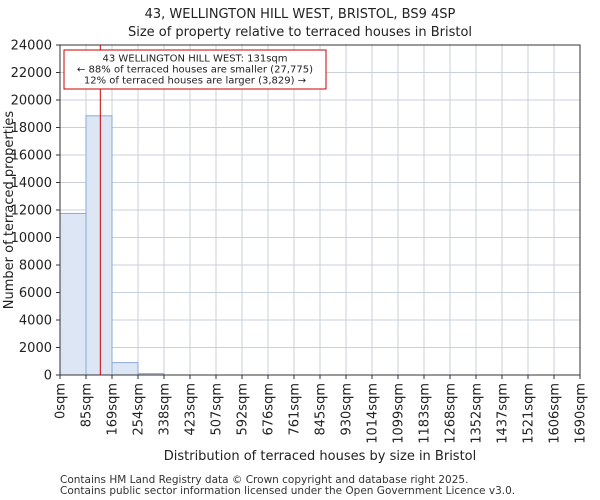  What do you see at coordinates (243, 409) in the screenshot?
I see `x-tick-label: 592sqm` at bounding box center [243, 409].